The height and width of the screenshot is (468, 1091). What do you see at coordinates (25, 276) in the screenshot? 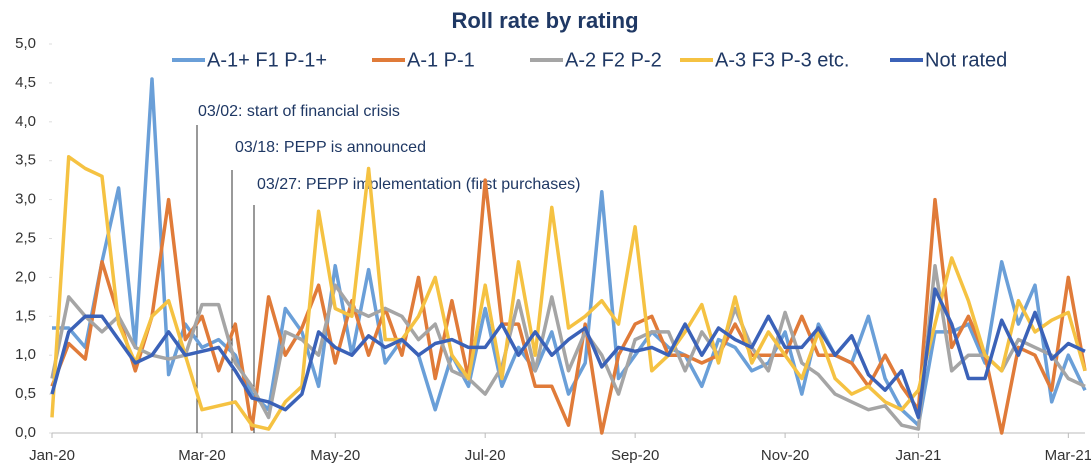
I see `y-tick-label: 2,0` at bounding box center [25, 276].